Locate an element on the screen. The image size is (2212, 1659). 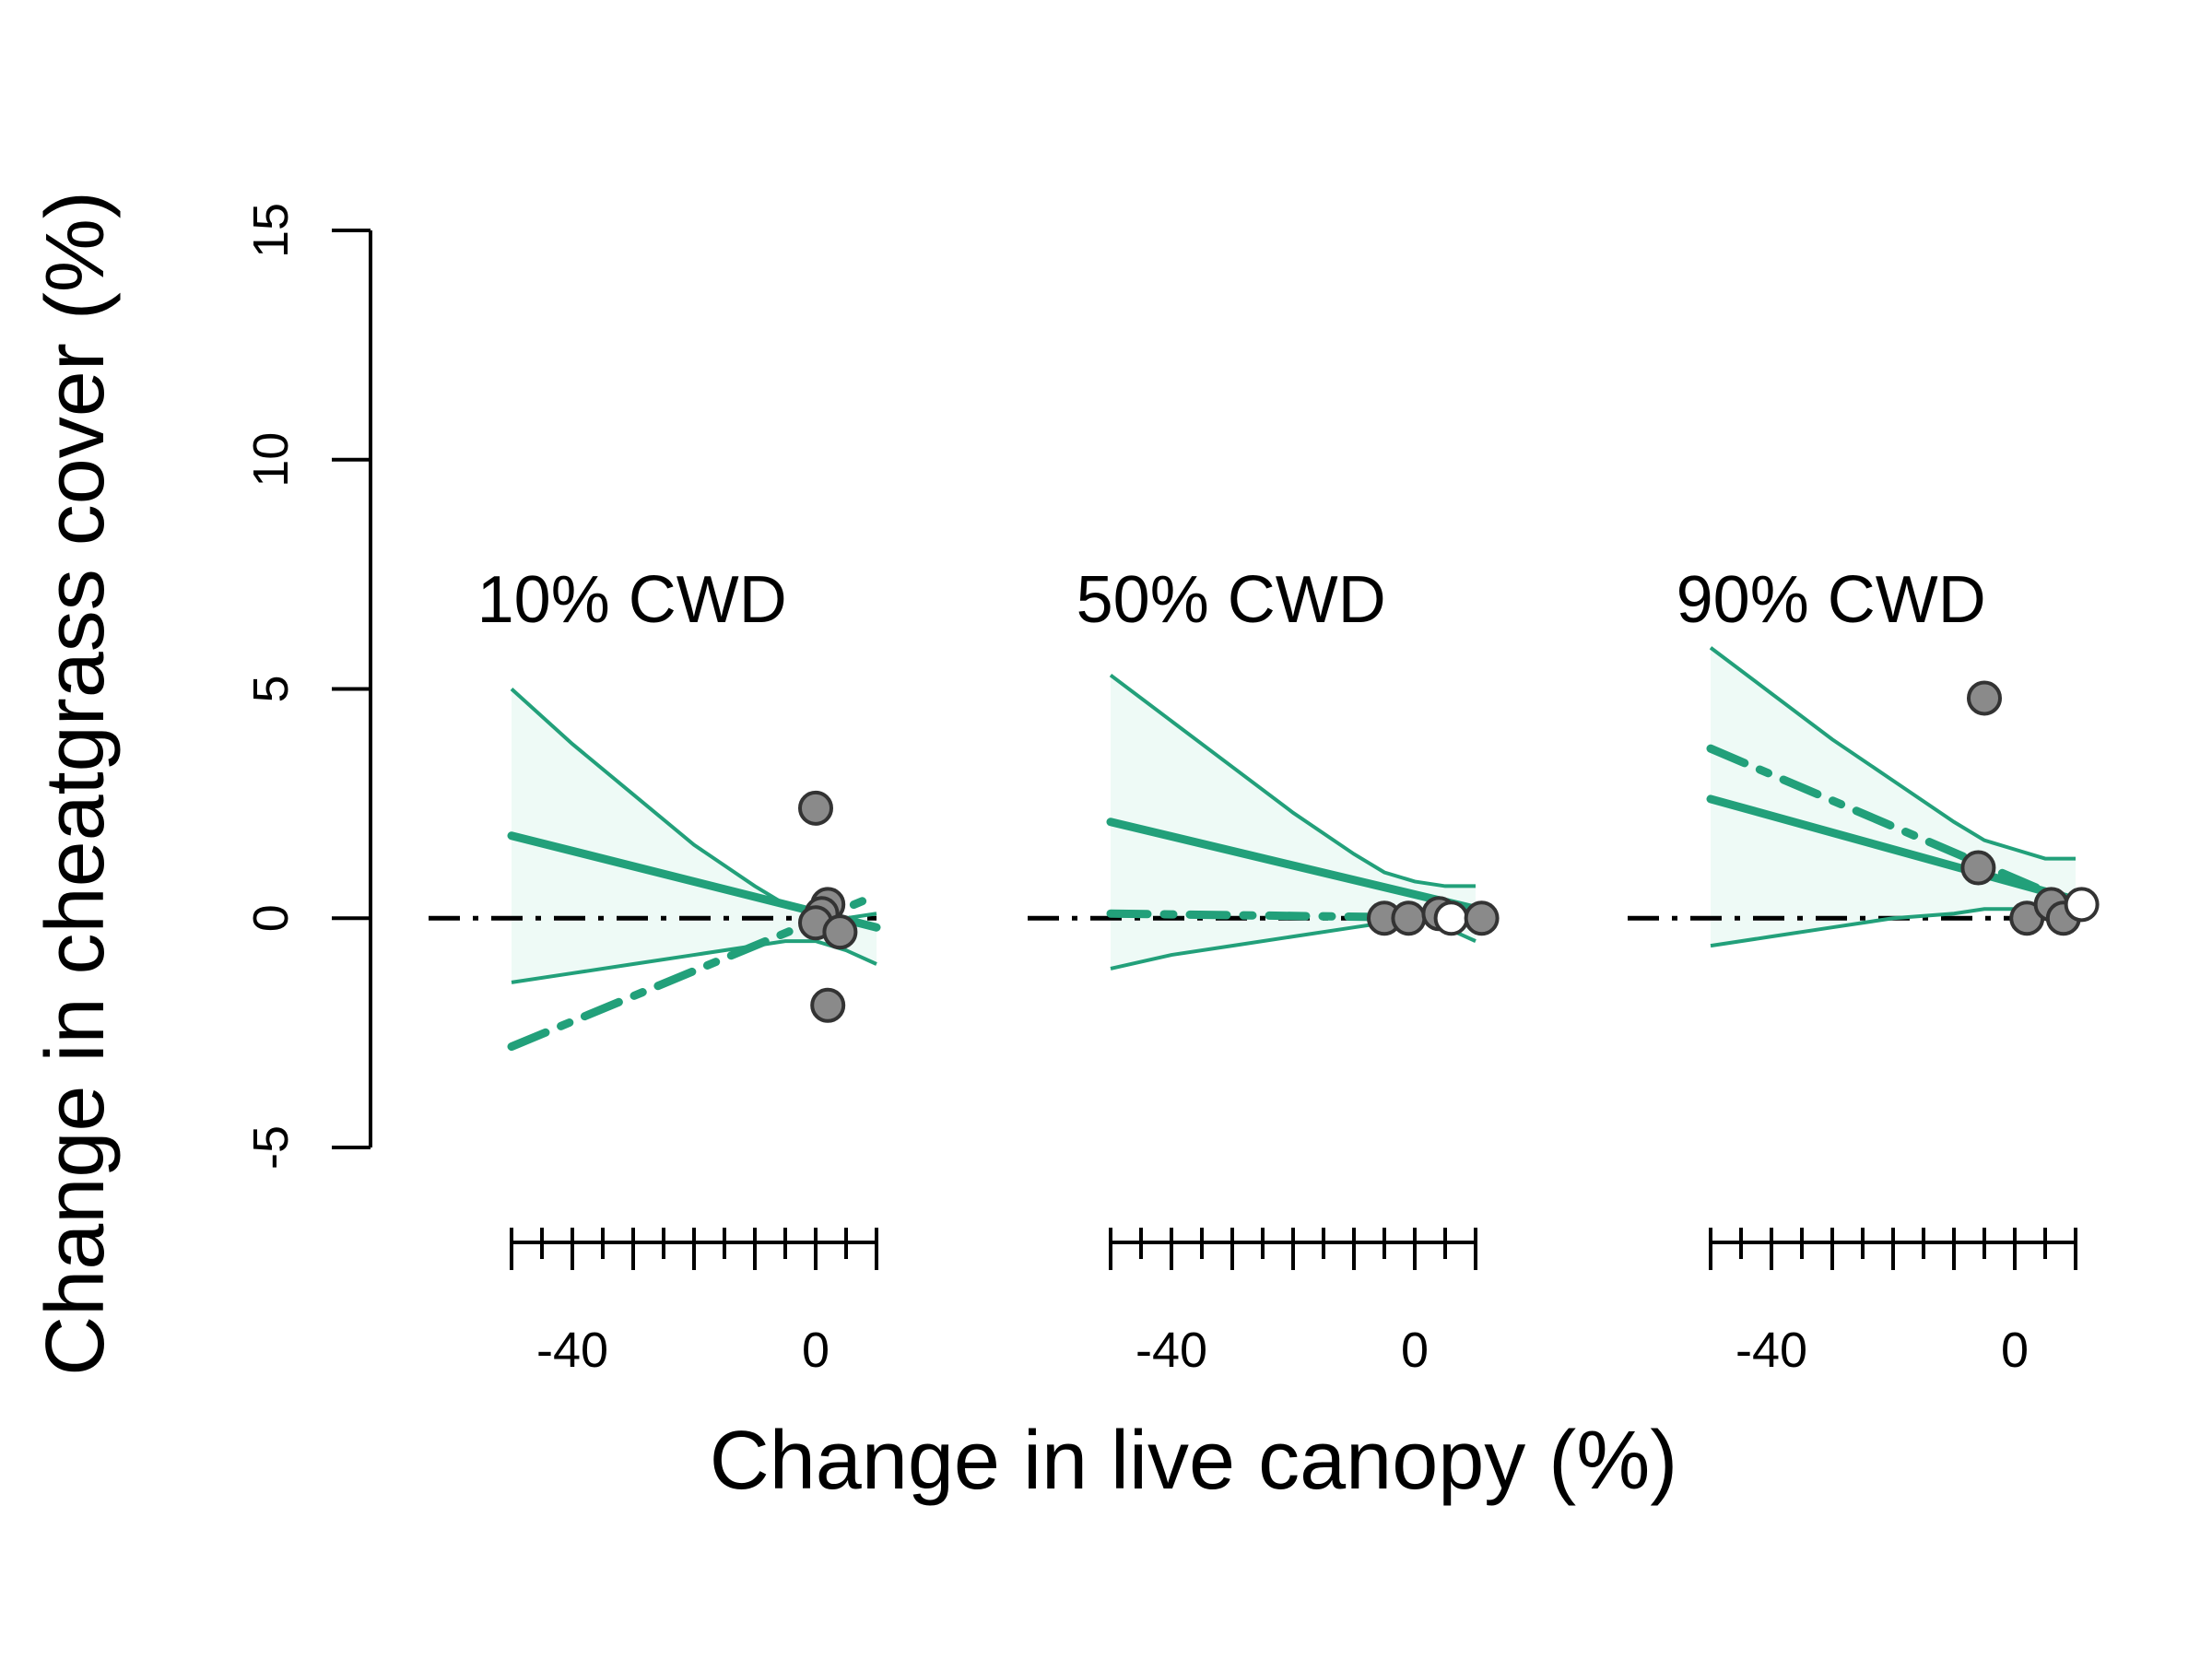
panel-label: 10% CWD is located at coordinates (632, 600).